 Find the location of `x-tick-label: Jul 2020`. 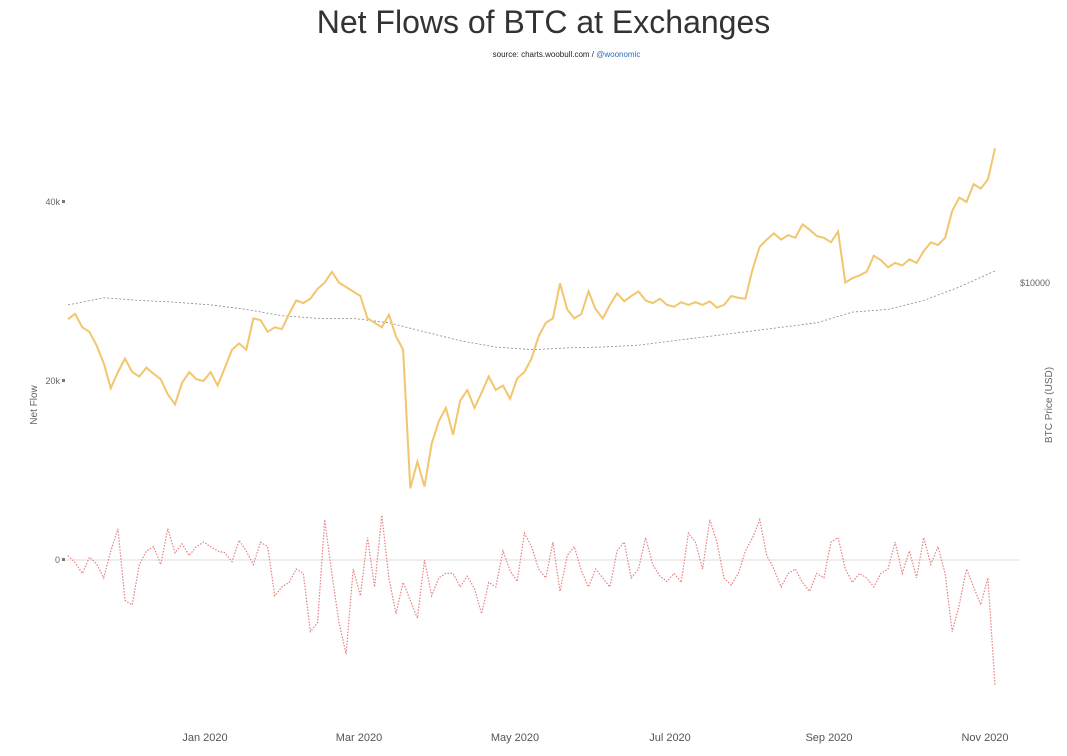

x-tick-label: Jul 2020 is located at coordinates (670, 738).